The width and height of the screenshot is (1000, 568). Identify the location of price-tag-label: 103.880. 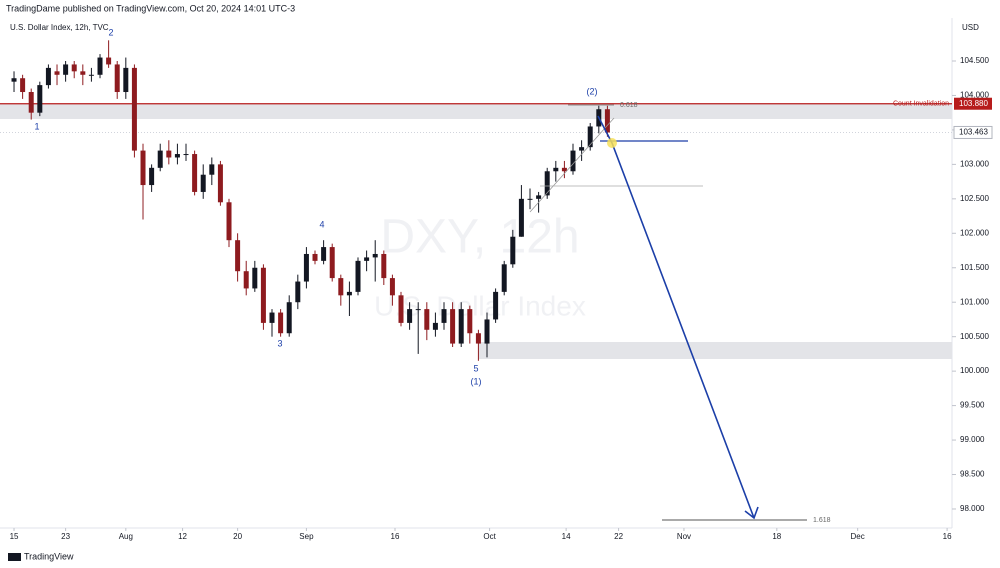
(973, 103).